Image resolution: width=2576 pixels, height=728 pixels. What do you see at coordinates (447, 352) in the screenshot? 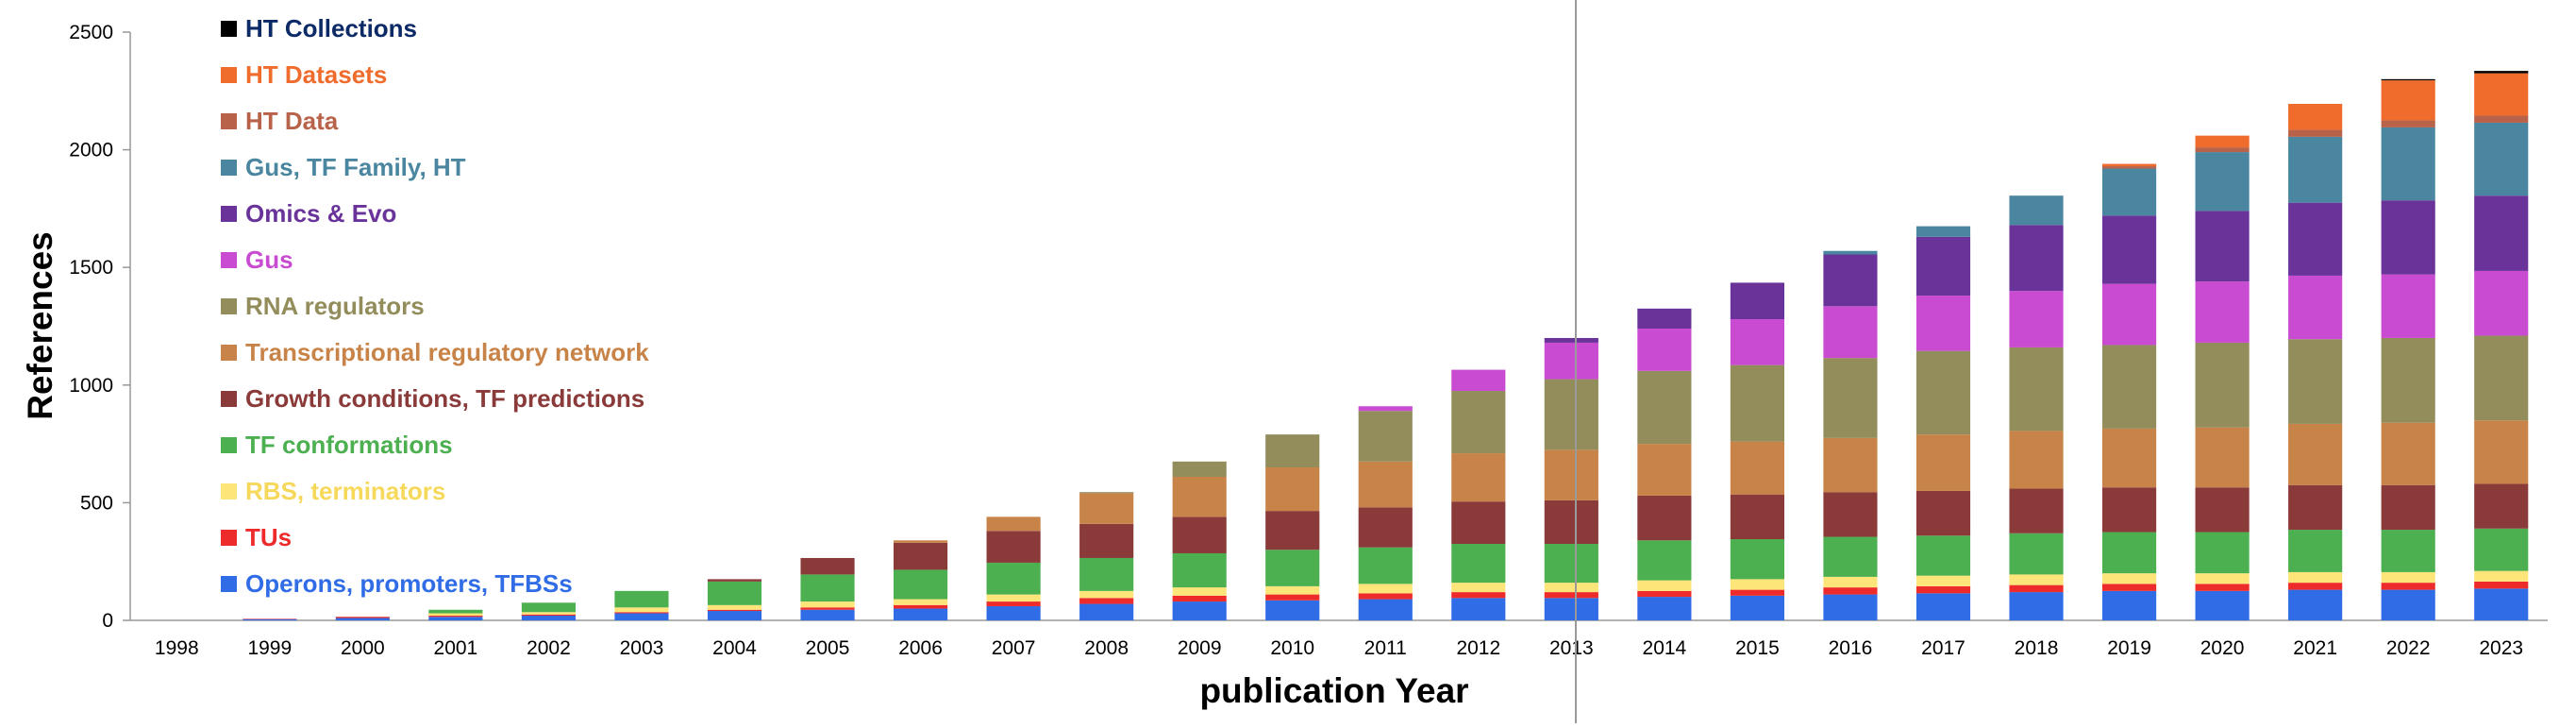
I see `legend-label: Transcriptional regulatory network` at bounding box center [447, 352].